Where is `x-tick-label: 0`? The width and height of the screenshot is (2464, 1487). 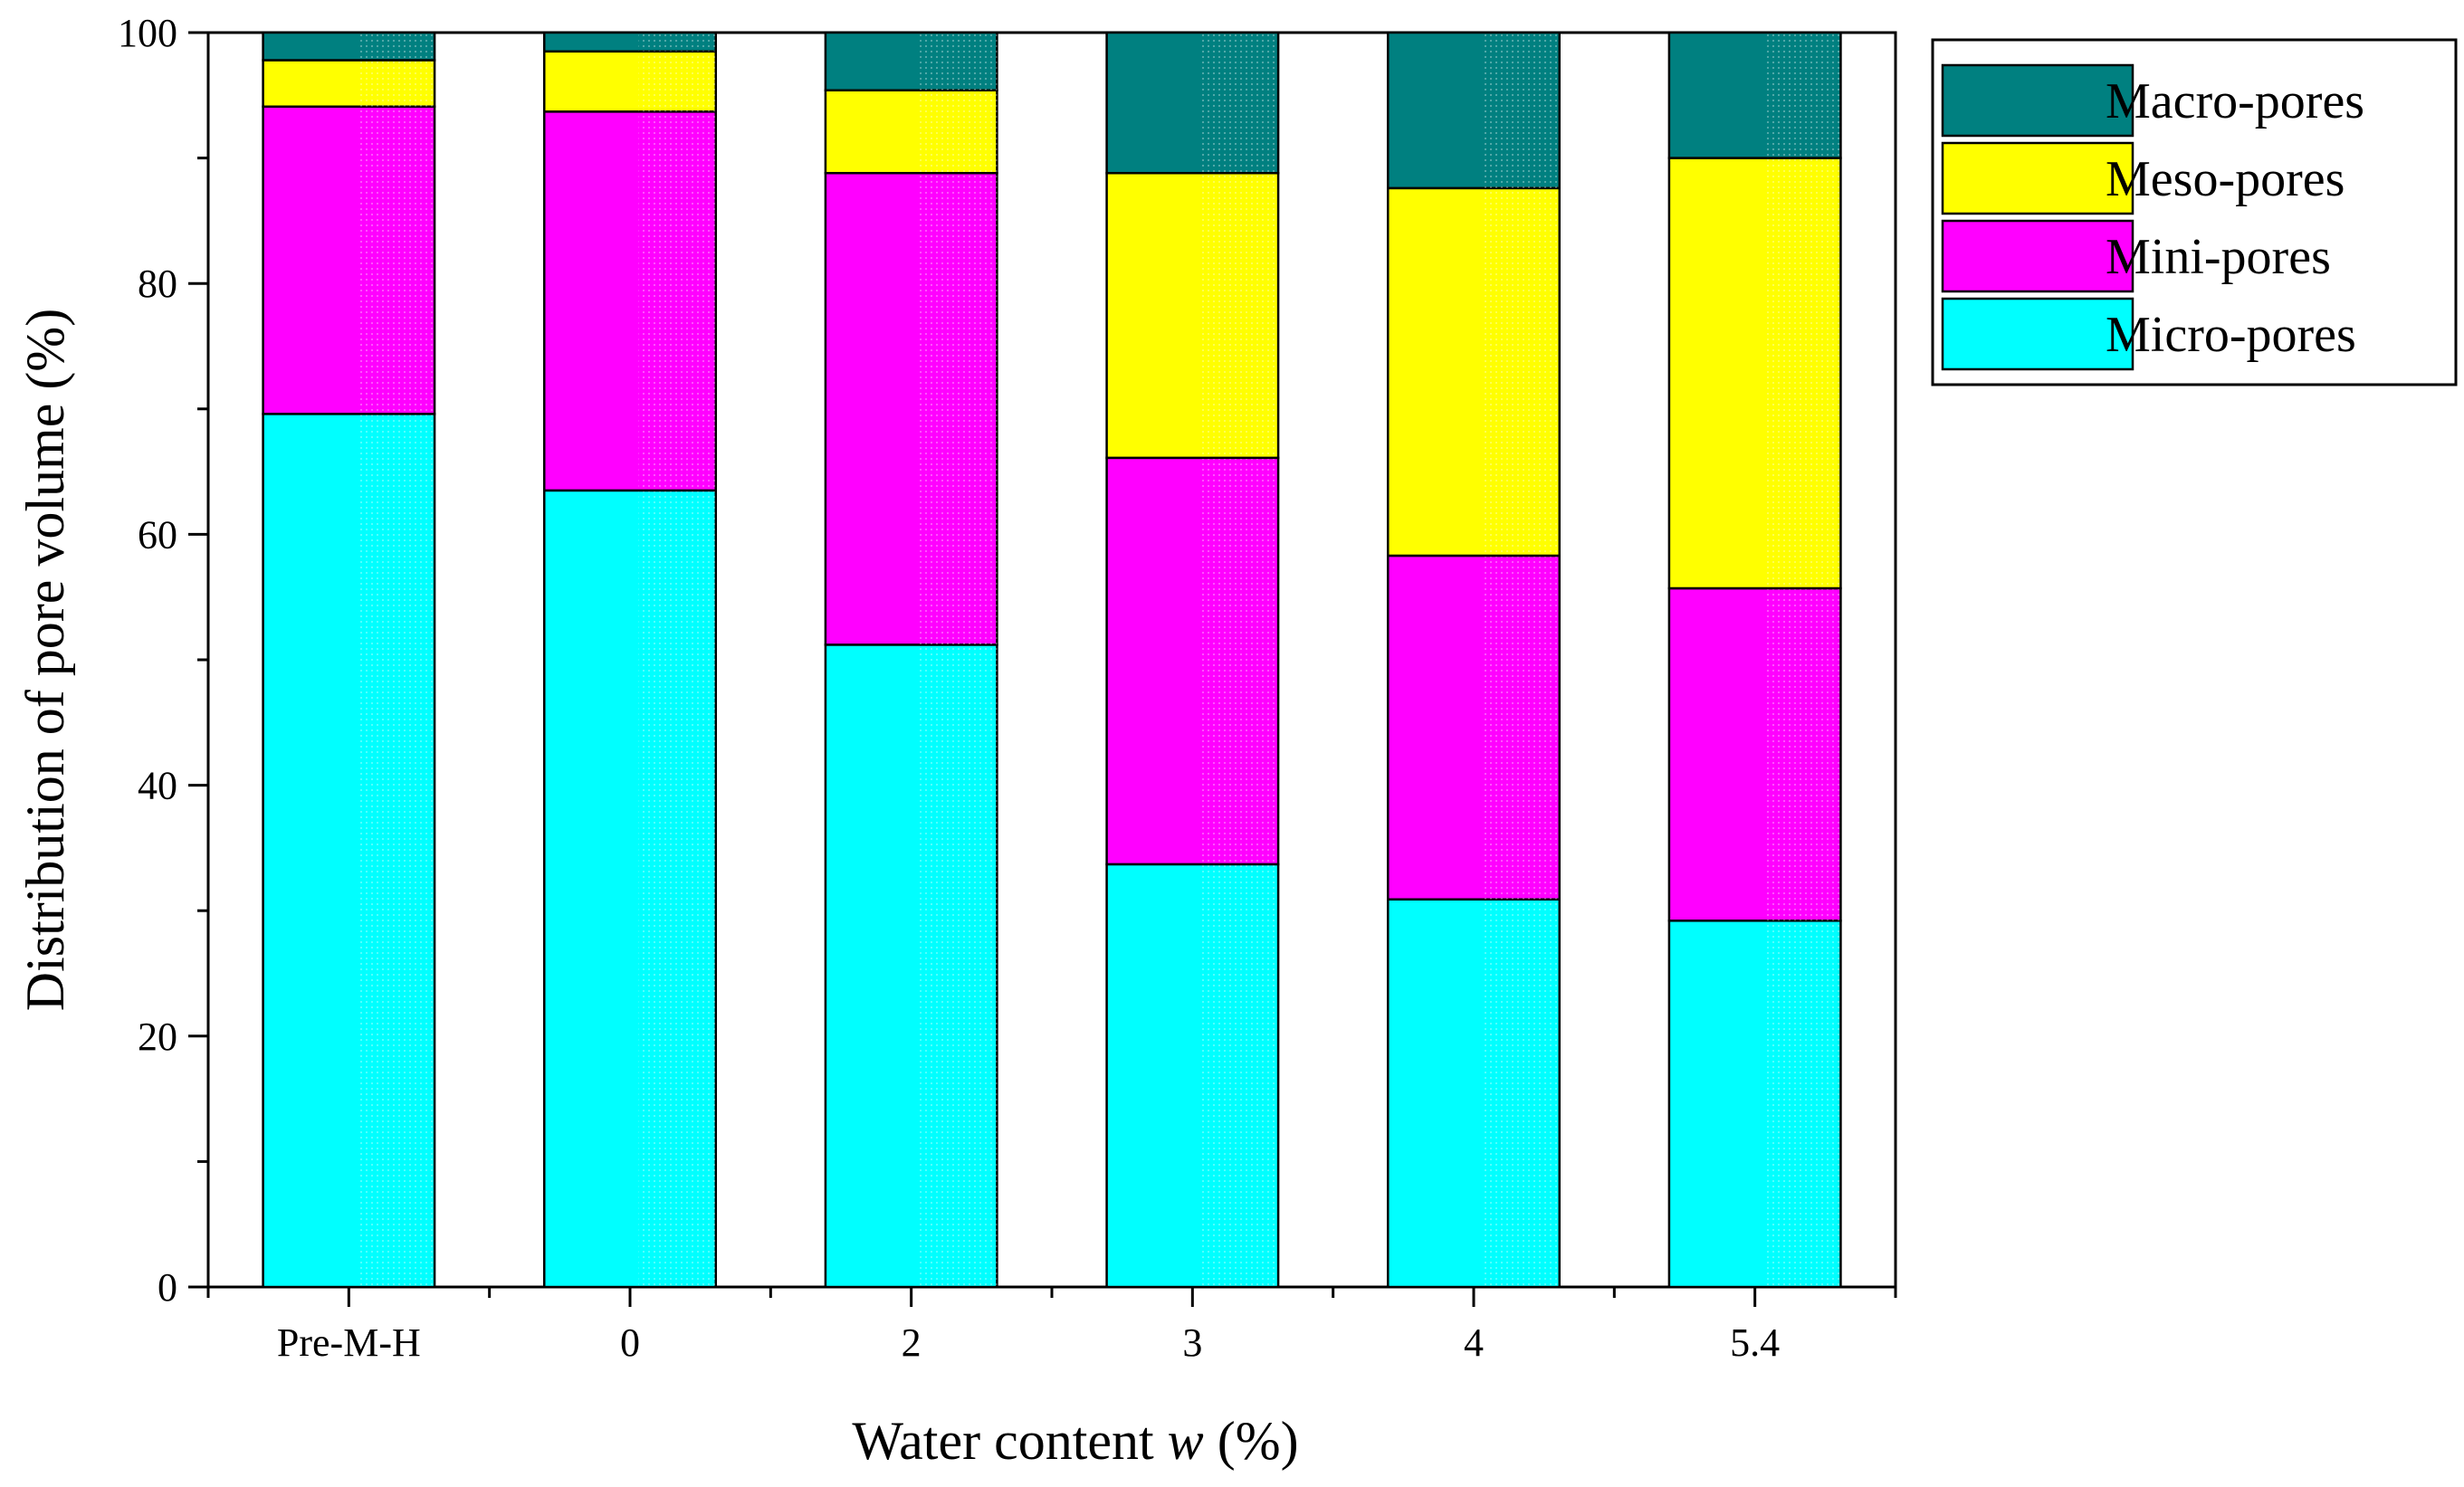
x-tick-label: 0 is located at coordinates (630, 1342).